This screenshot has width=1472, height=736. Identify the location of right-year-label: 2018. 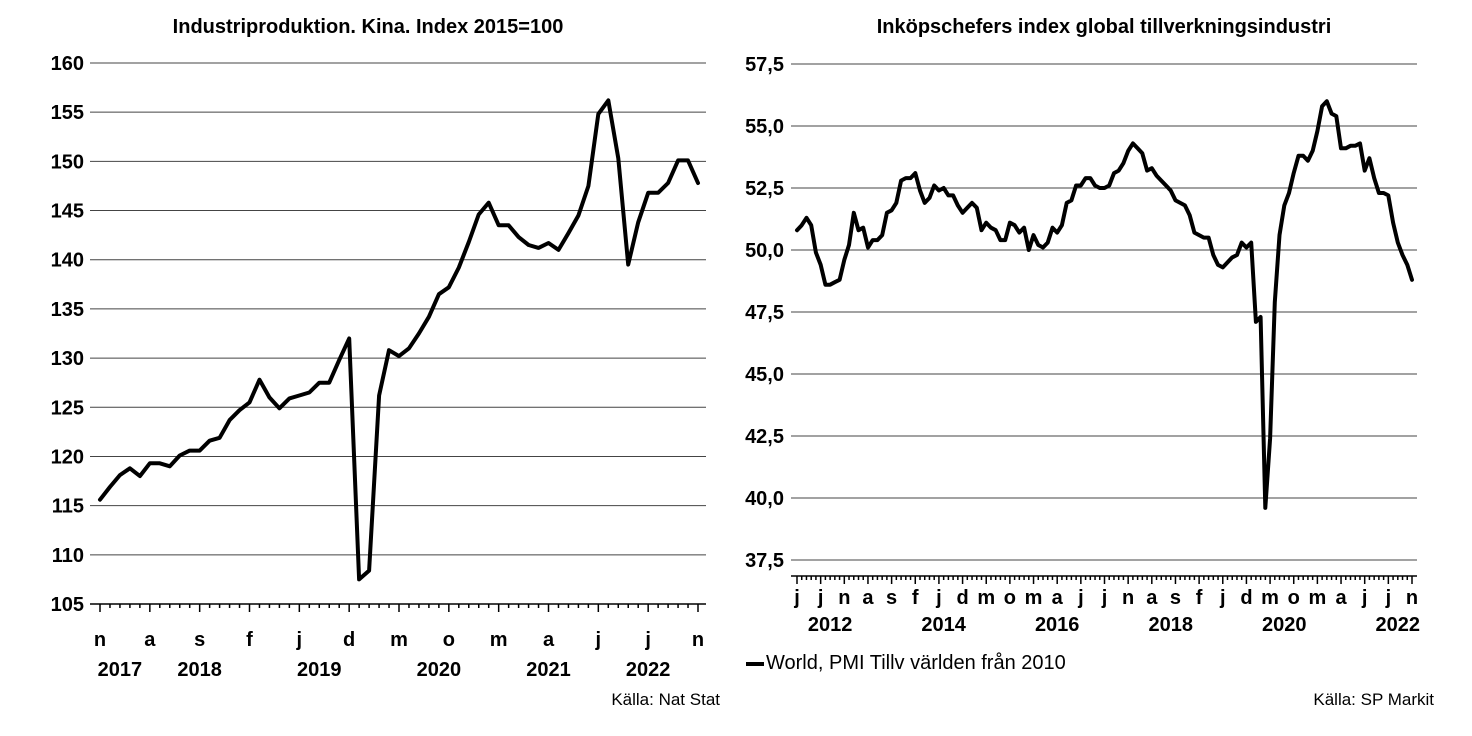
(1170, 625).